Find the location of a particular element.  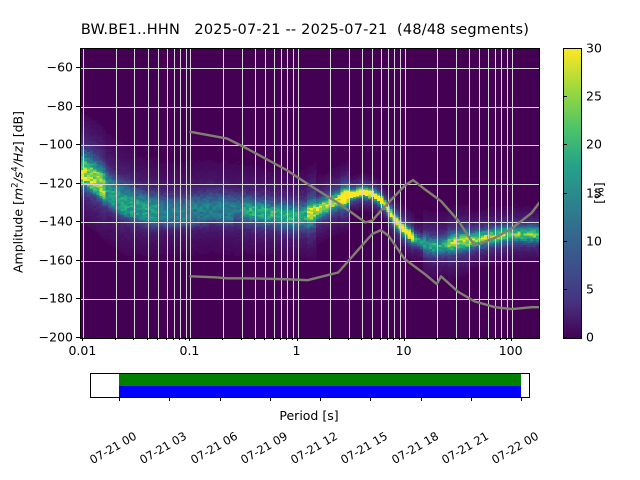

colorbar-tick-label: 15 is located at coordinates (594, 192).